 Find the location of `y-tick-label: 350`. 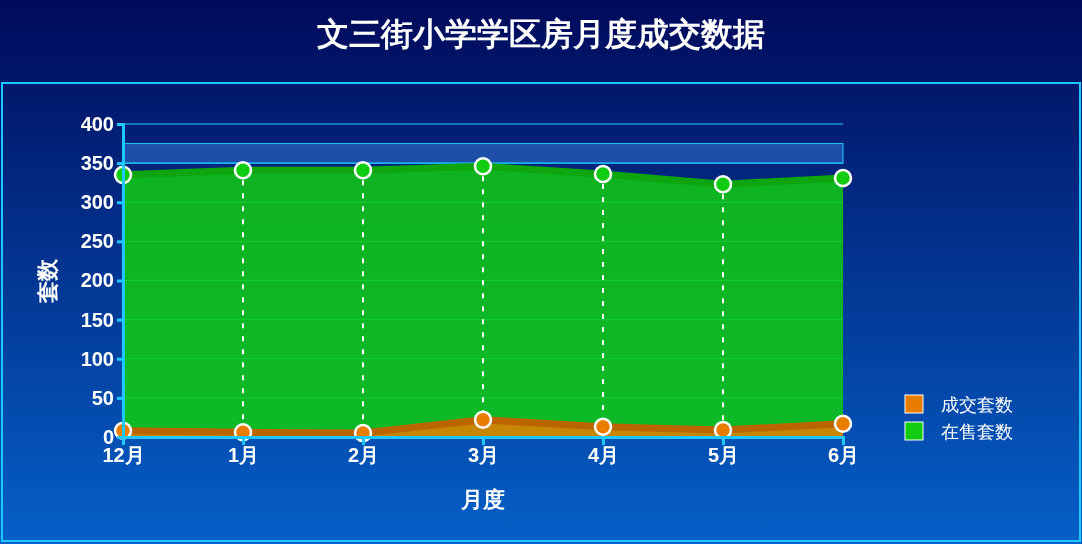

y-tick-label: 350 is located at coordinates (97, 163).